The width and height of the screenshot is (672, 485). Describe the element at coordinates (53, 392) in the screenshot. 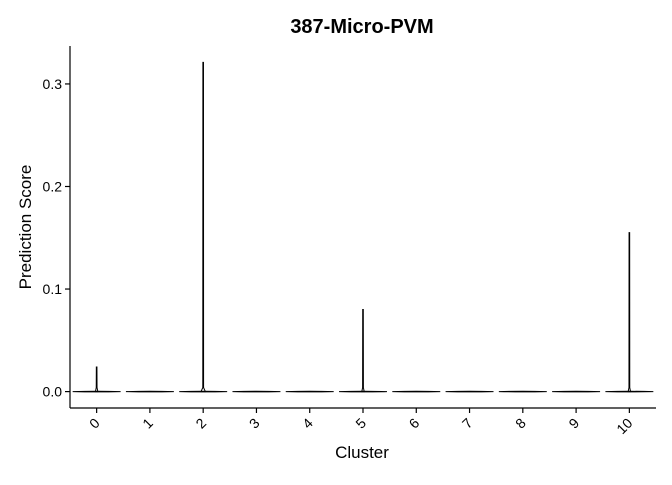

I see `y-tick-label: 0.0` at that location.